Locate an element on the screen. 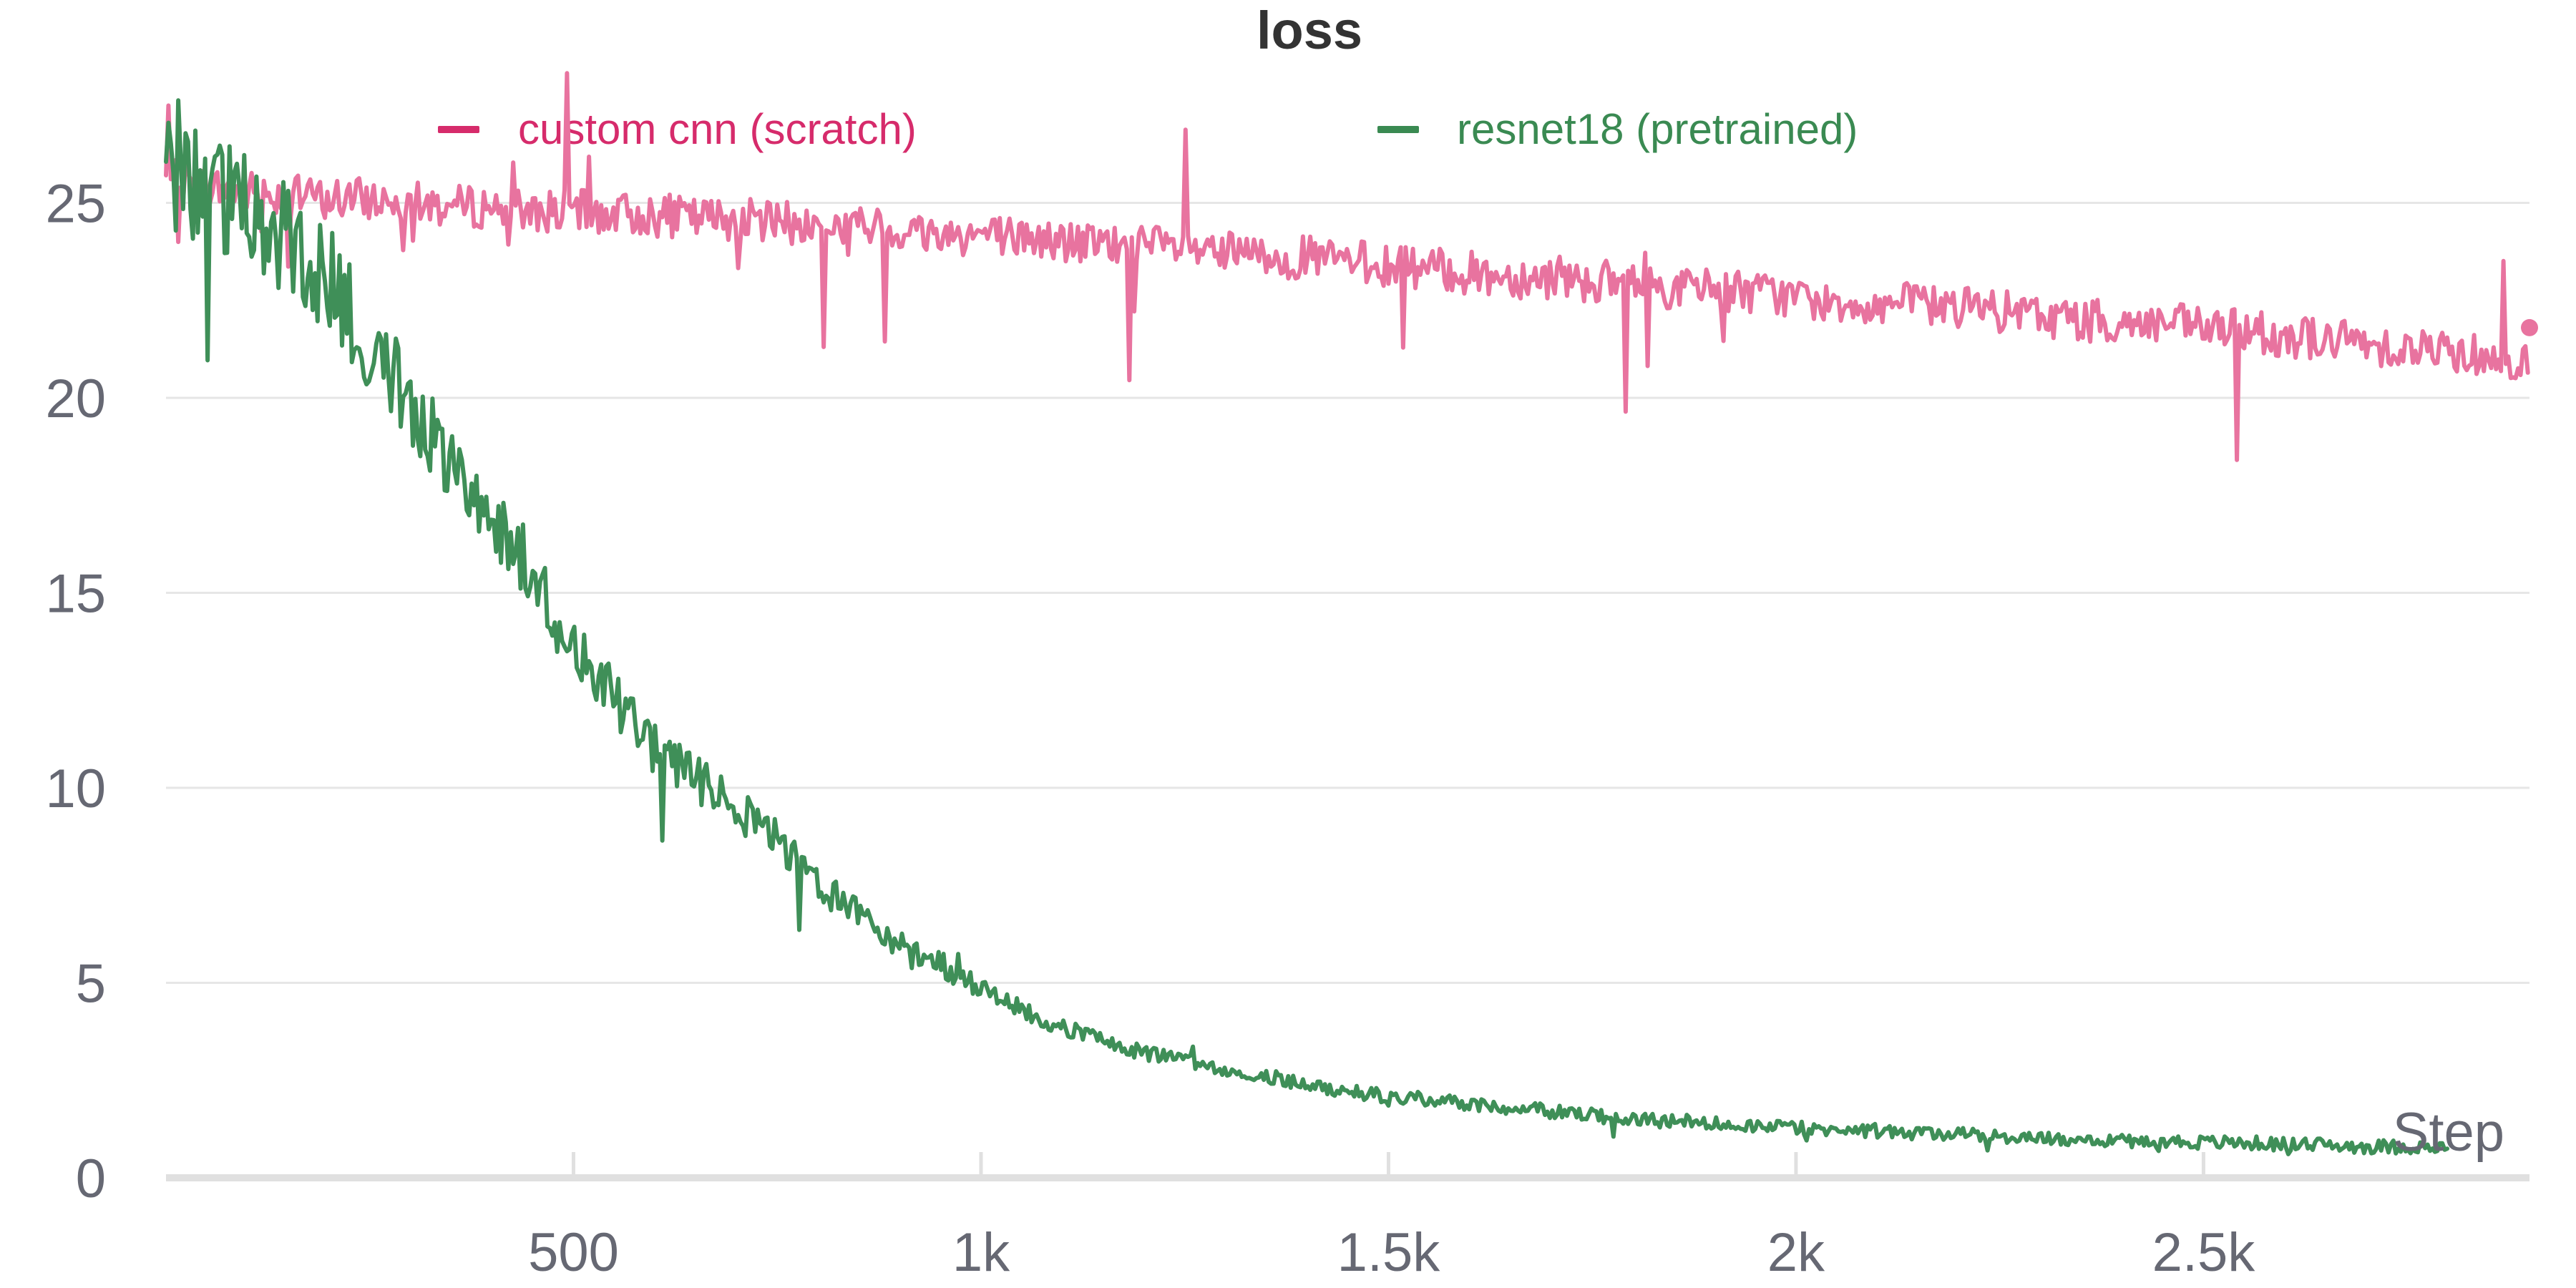 The height and width of the screenshot is (1288, 2576). legend-swatch-resnet18 is located at coordinates (1398, 129).